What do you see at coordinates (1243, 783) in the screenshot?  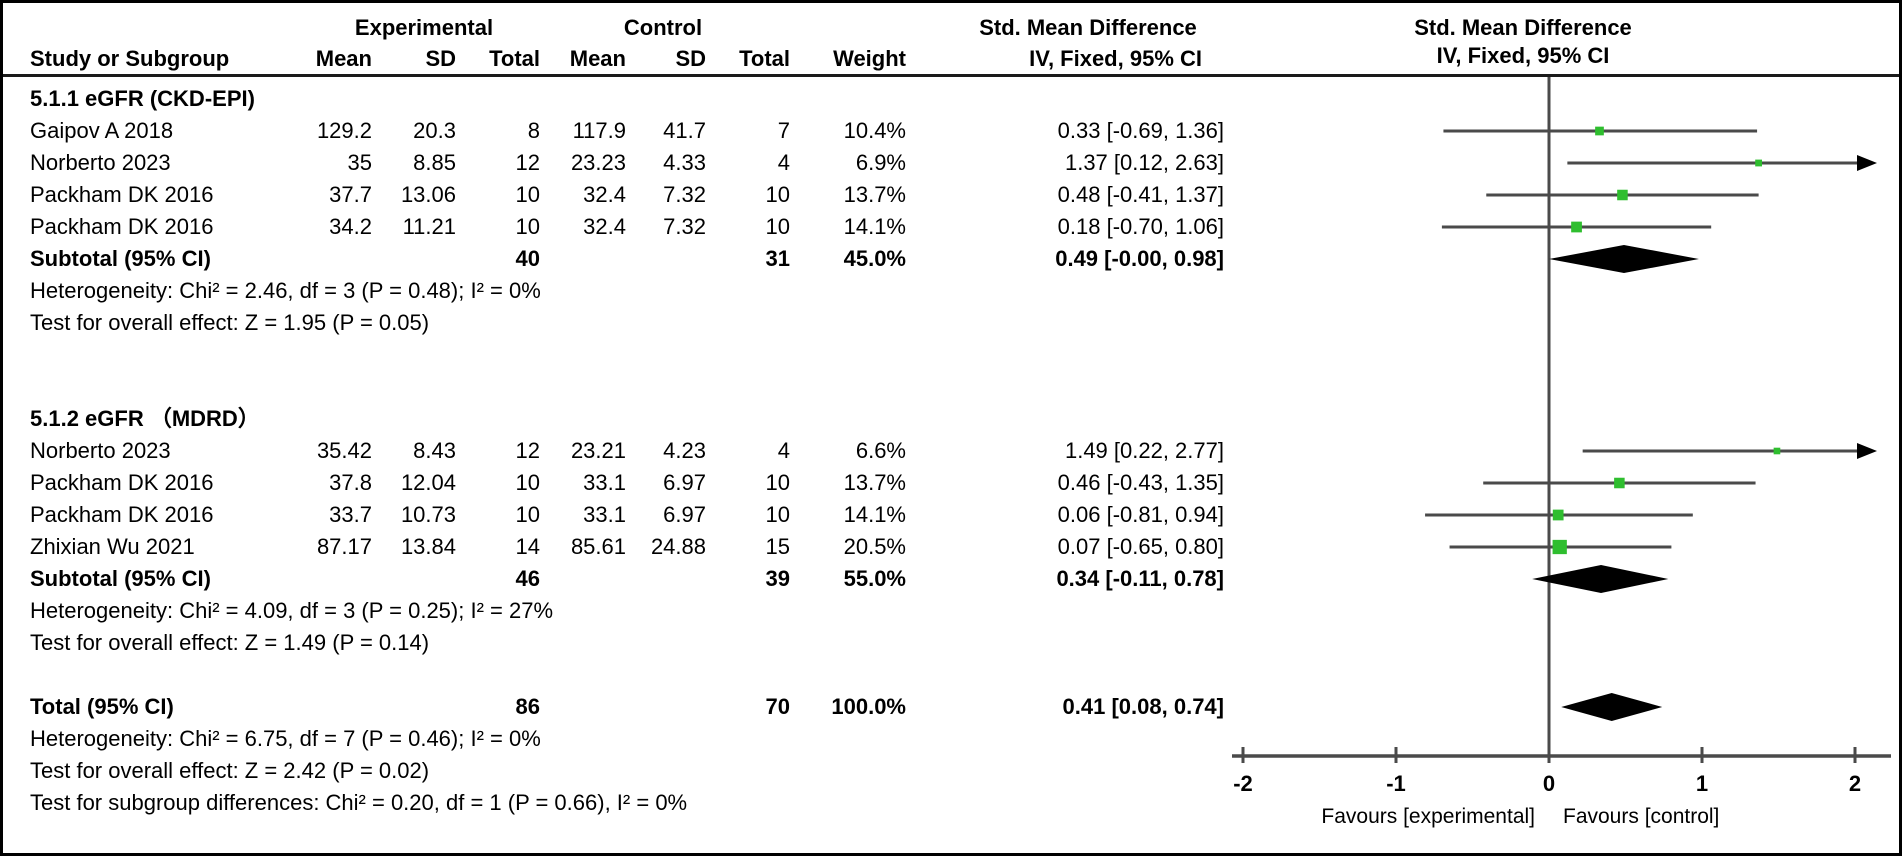 I see `axis-tick-label: -2` at bounding box center [1243, 783].